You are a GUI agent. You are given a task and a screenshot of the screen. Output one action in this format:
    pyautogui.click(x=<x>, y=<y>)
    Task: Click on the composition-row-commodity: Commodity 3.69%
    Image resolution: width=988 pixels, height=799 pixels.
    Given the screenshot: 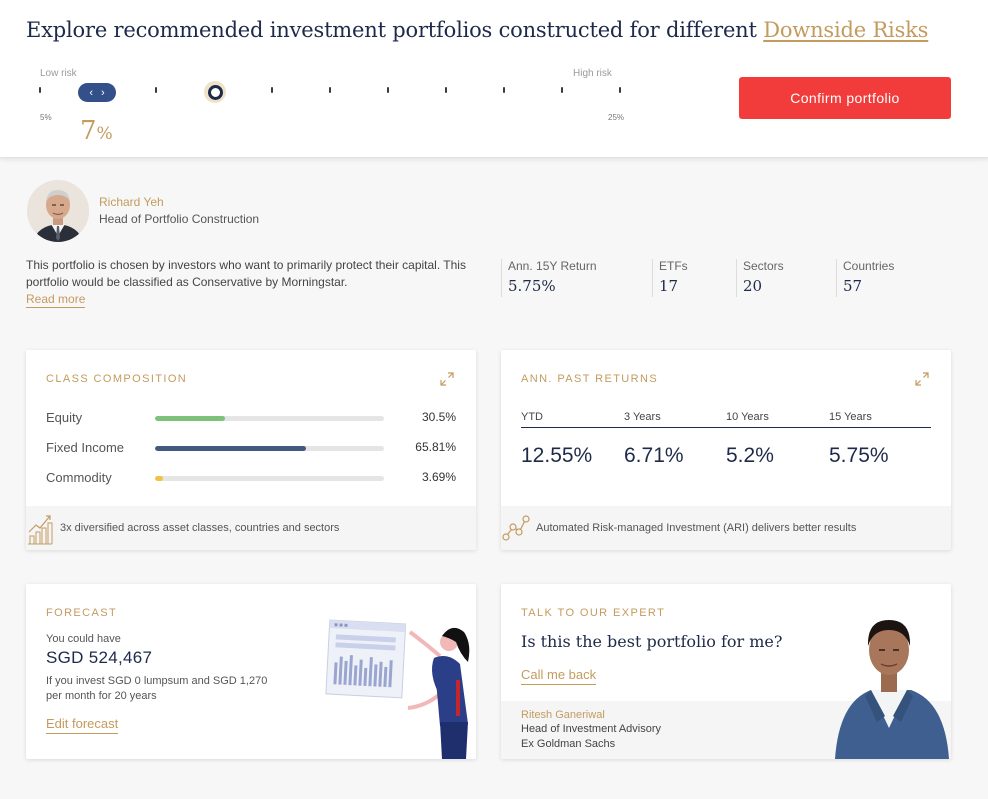 What is the action you would take?
    pyautogui.click(x=251, y=478)
    